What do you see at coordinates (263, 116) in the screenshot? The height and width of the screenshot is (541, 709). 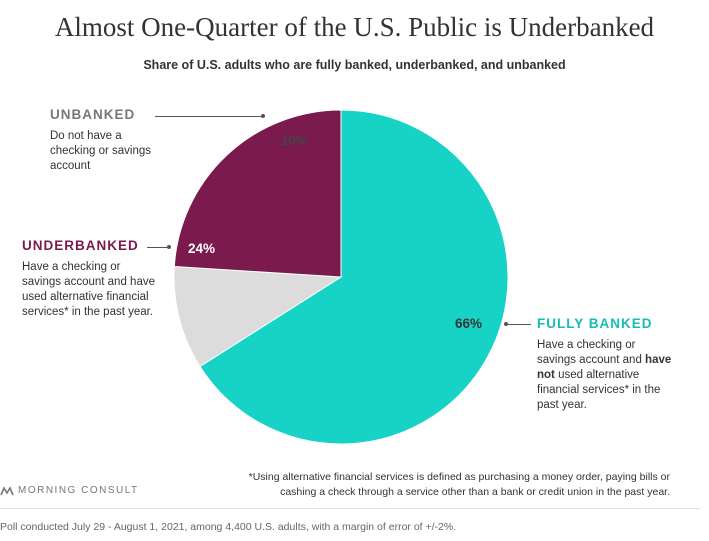 I see `unbanked-leader-dot` at bounding box center [263, 116].